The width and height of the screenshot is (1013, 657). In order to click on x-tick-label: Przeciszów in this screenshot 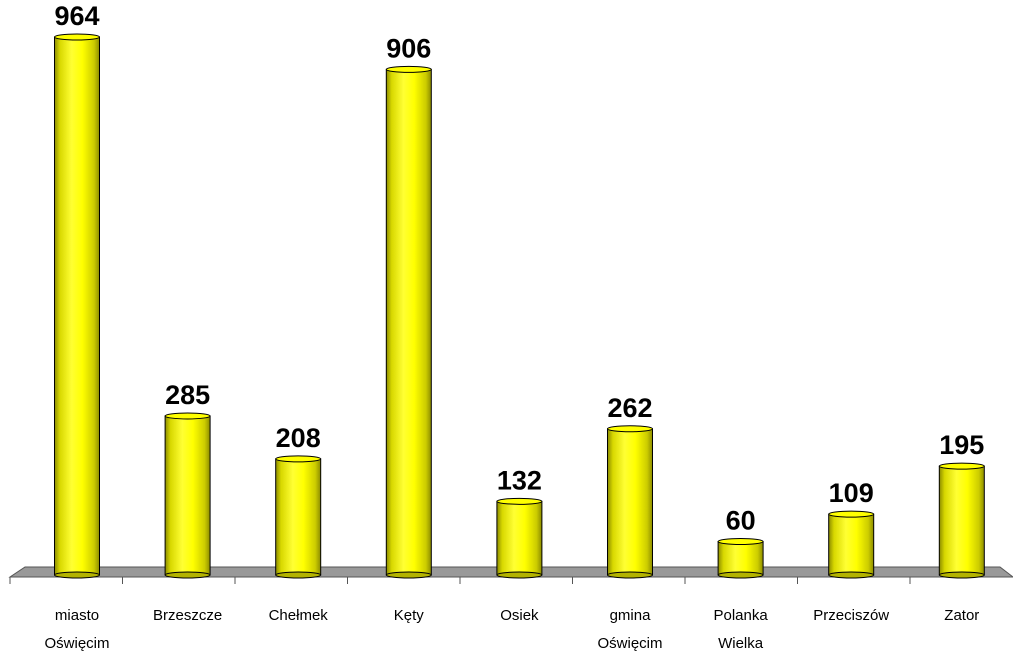, I will do `click(851, 615)`.